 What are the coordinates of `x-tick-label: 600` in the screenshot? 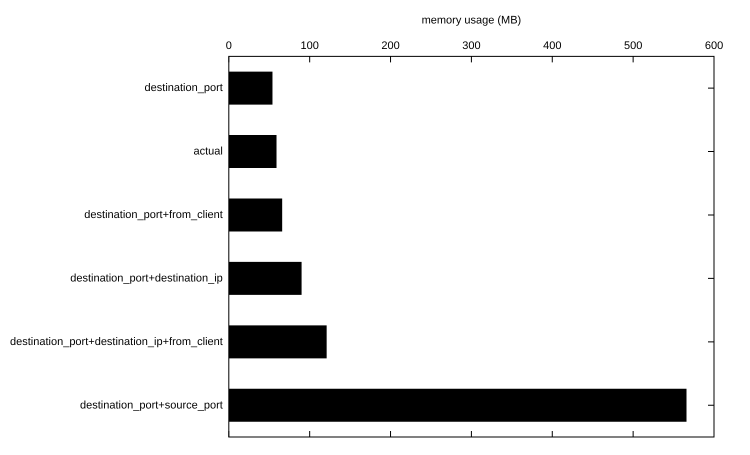 It's located at (714, 46).